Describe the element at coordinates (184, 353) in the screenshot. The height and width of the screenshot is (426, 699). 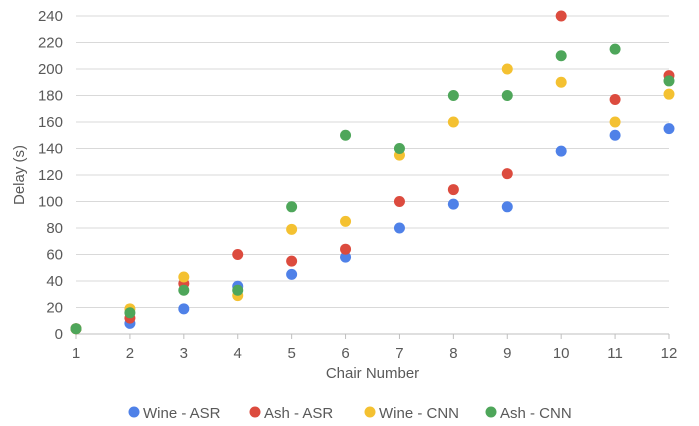
I see `x-tick-label: 3` at that location.